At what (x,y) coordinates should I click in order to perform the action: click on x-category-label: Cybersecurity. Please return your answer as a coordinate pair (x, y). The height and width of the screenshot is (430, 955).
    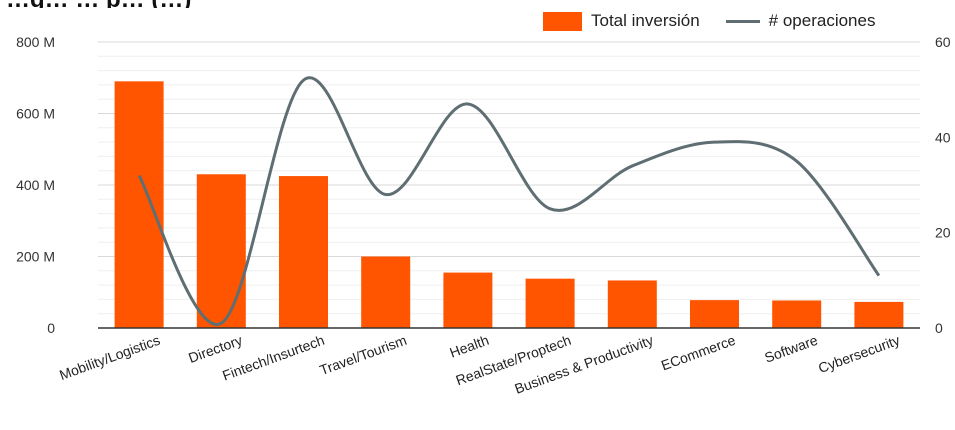
    Looking at the image, I should click on (859, 354).